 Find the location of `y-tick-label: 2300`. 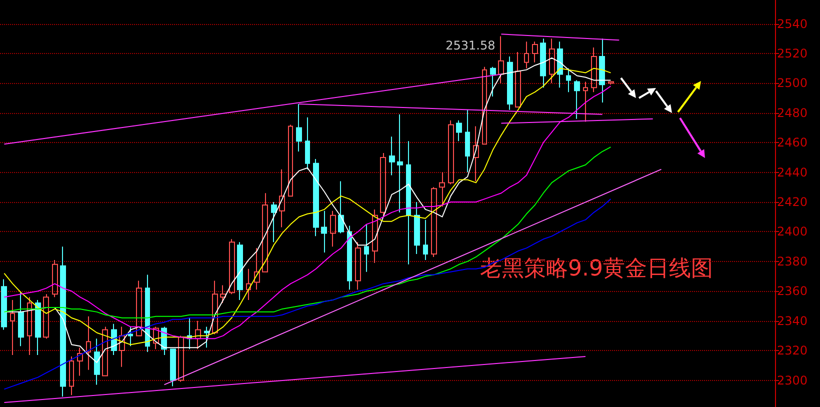

y-tick-label: 2300 is located at coordinates (792, 380).